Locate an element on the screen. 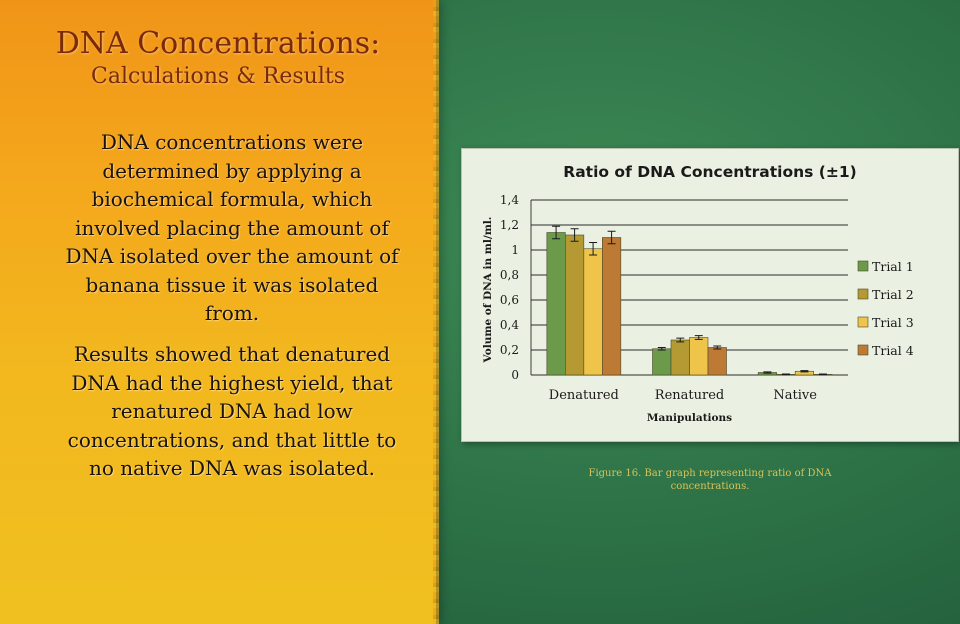 This screenshot has height=624, width=960. y-tick-label: 0,2 is located at coordinates (509, 350).